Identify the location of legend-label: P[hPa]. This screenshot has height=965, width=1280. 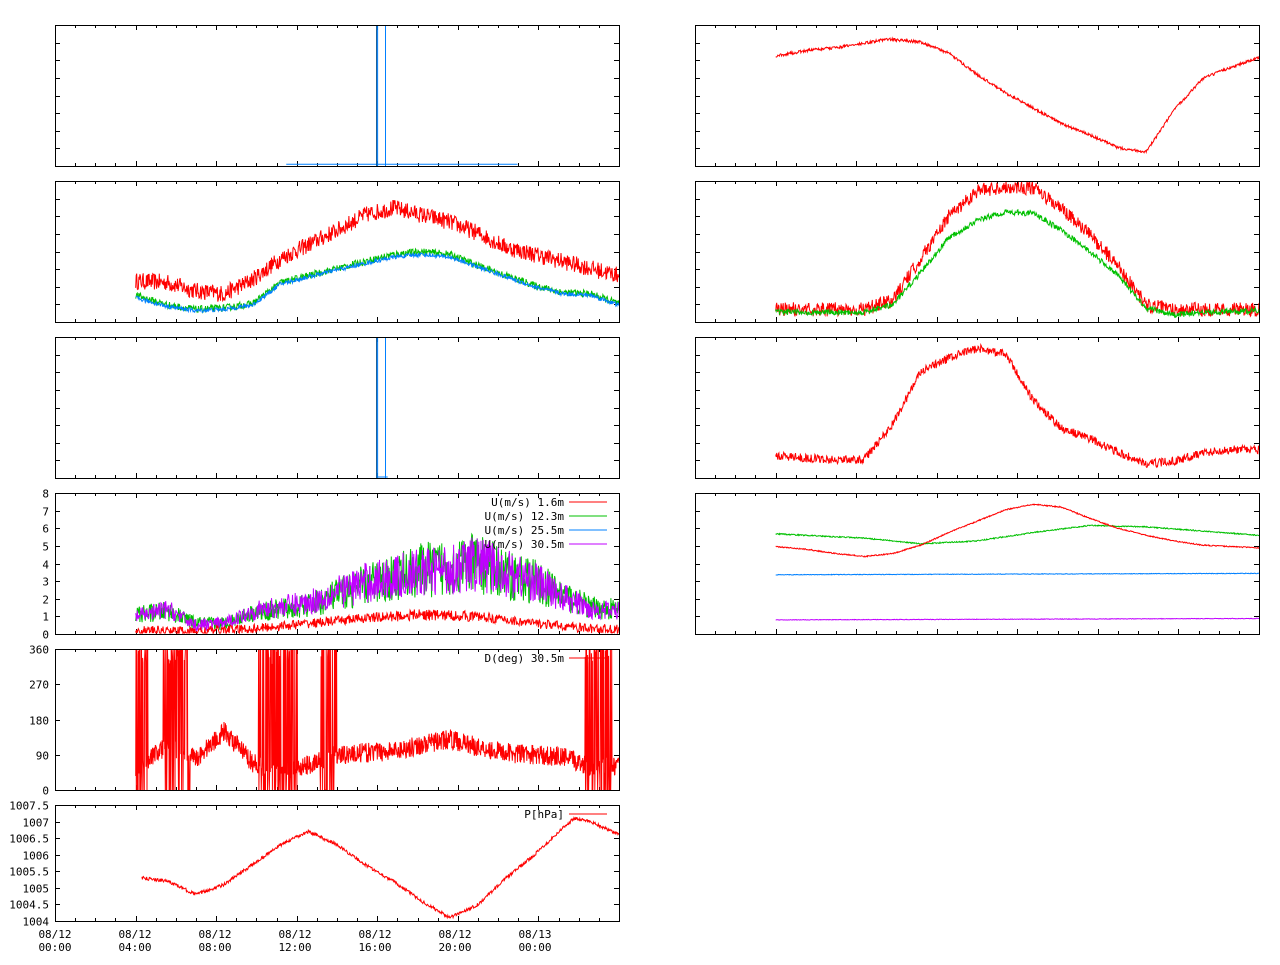
(544, 814).